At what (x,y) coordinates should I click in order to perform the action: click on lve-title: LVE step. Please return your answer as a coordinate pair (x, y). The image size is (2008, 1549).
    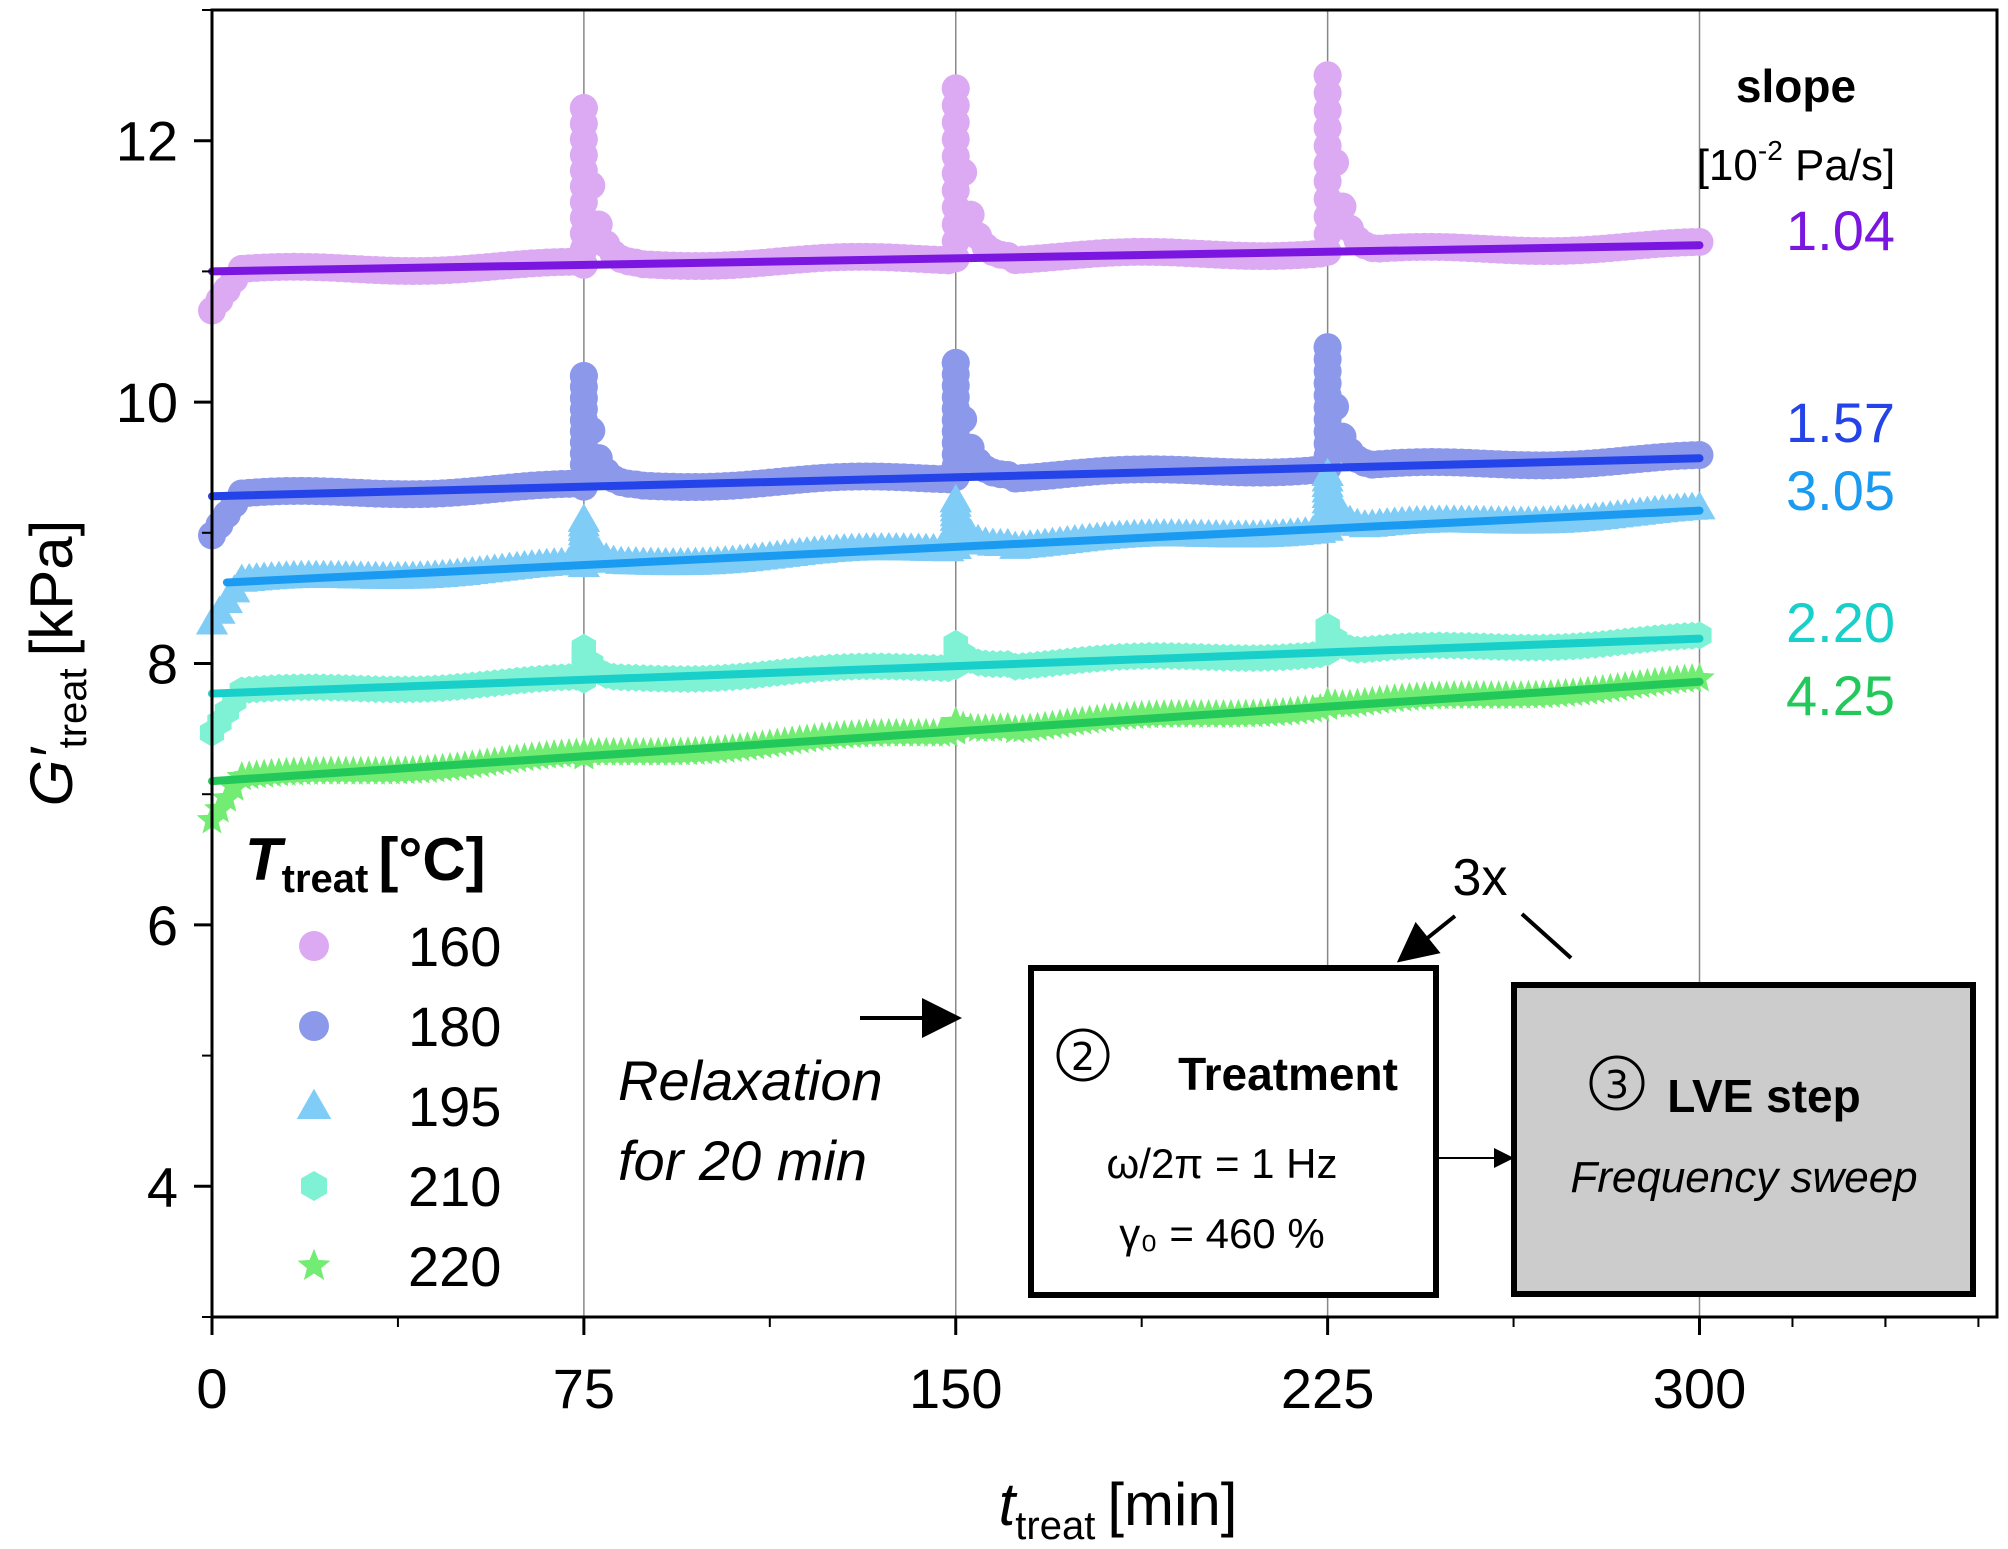
    Looking at the image, I should click on (1763, 1096).